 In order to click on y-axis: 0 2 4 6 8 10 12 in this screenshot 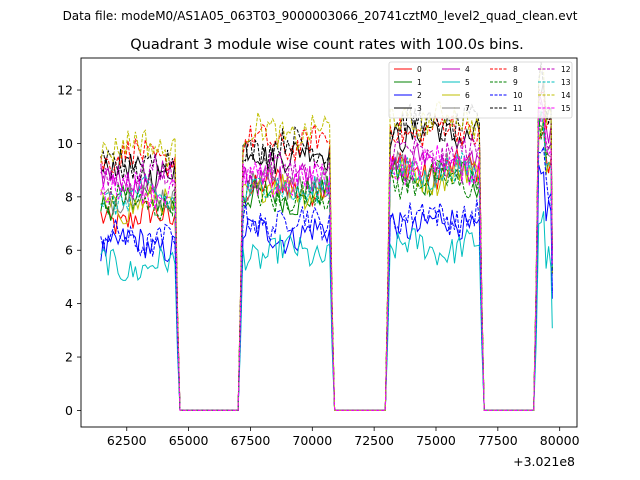, I will do `click(69, 250)`.